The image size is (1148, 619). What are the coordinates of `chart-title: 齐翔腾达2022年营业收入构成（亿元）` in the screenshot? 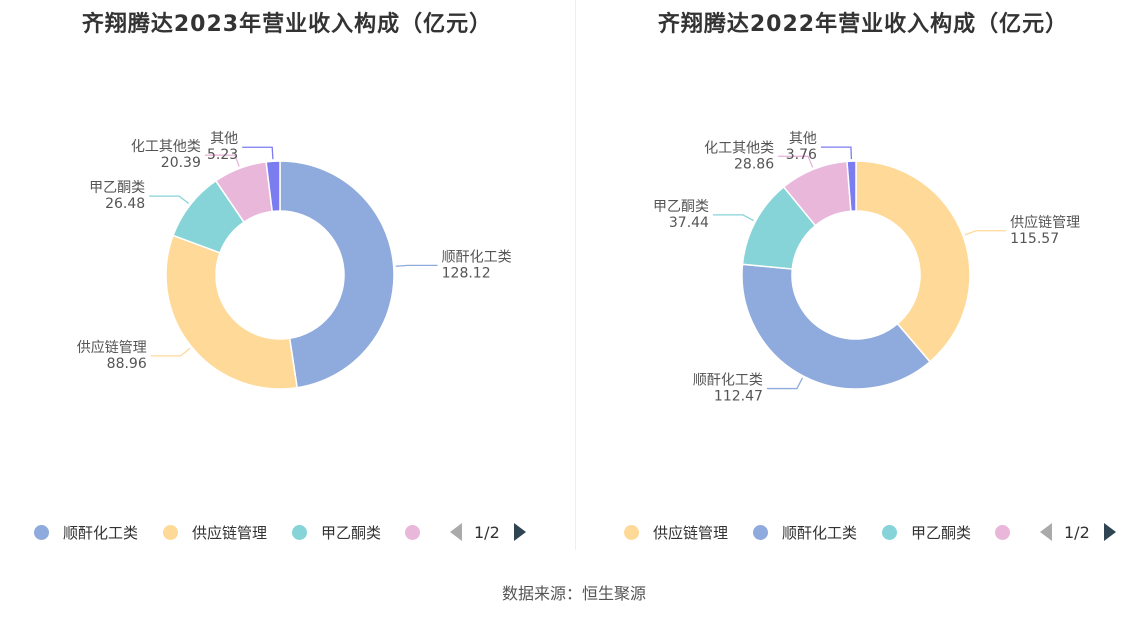 It's located at (863, 24).